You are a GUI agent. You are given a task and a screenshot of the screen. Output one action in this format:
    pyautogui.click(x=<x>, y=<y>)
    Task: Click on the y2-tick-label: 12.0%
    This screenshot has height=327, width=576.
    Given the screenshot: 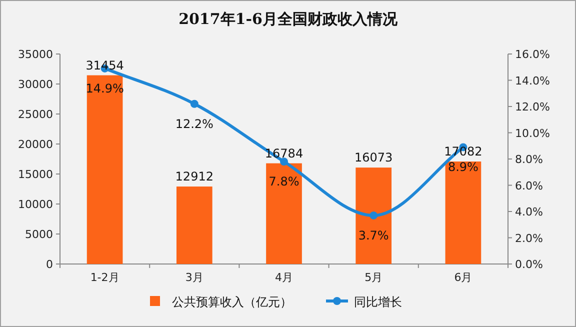 What is the action you would take?
    pyautogui.click(x=532, y=107)
    